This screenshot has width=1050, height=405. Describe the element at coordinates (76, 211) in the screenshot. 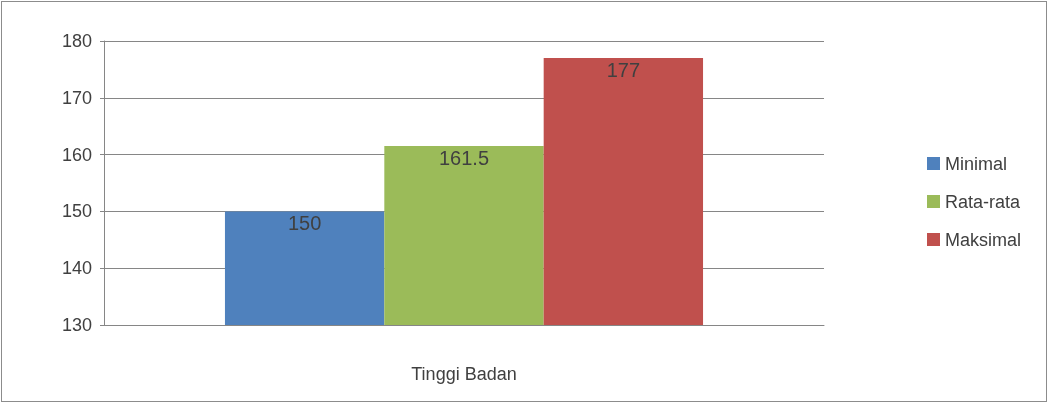

I see `y-tick-label: 150` at that location.